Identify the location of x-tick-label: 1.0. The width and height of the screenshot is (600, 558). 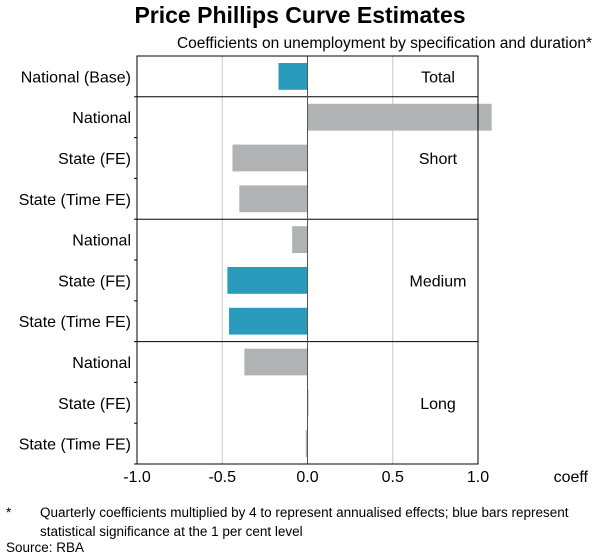
(478, 477).